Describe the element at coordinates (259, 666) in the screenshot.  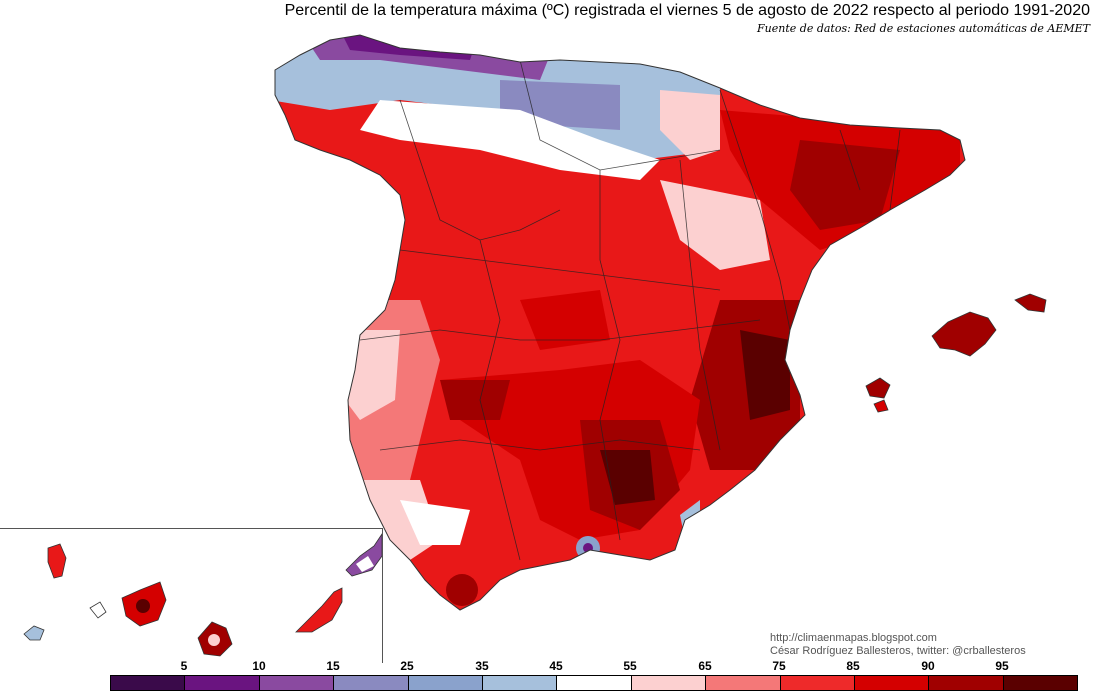
I see `legend-label: 10` at that location.